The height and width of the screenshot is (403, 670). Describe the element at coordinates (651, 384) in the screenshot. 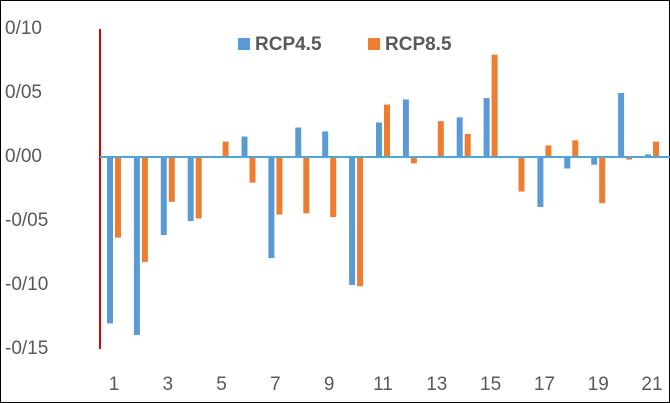

I see `x-tick-label: 21` at that location.